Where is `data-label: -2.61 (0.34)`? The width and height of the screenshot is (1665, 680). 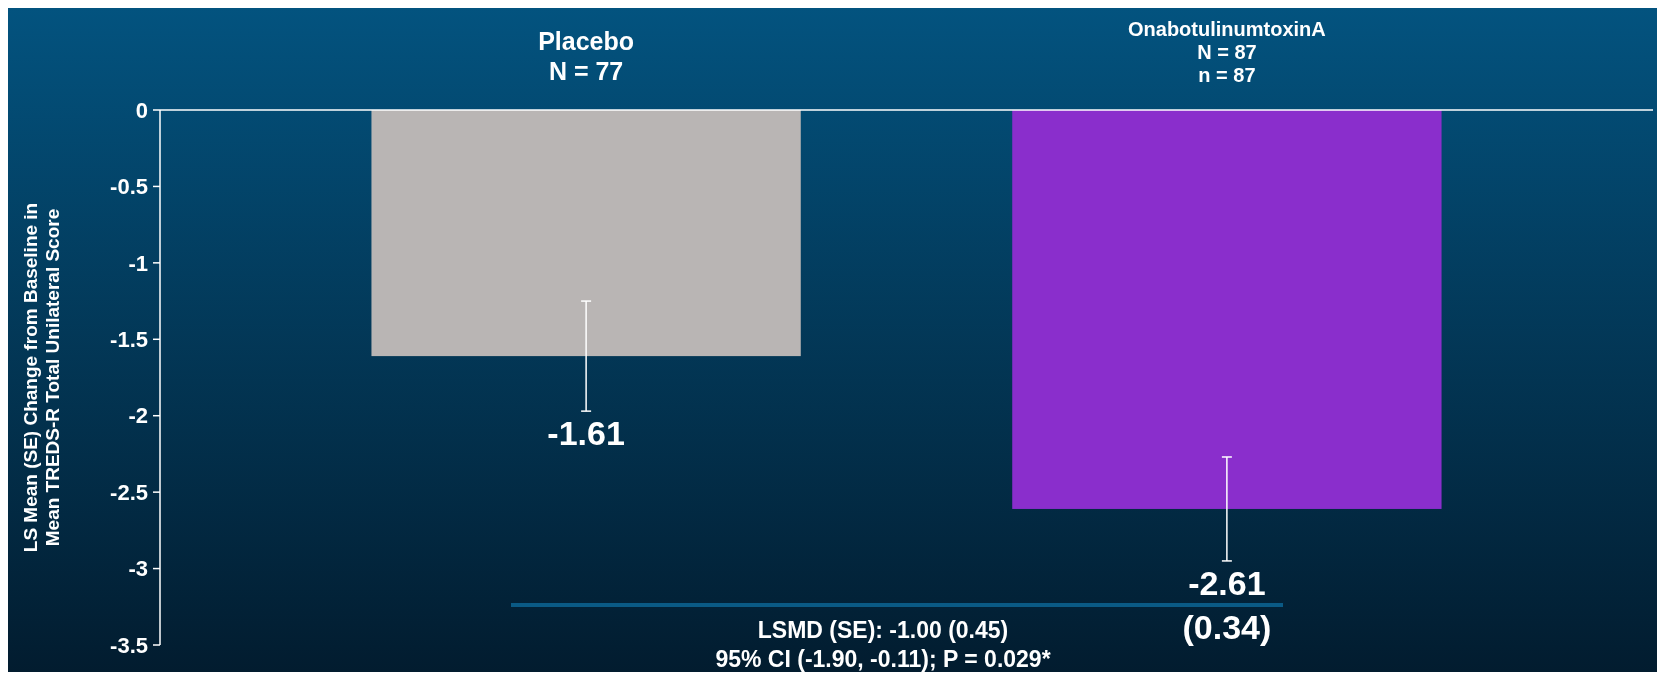 data-label: -2.61 (0.34) is located at coordinates (1227, 604).